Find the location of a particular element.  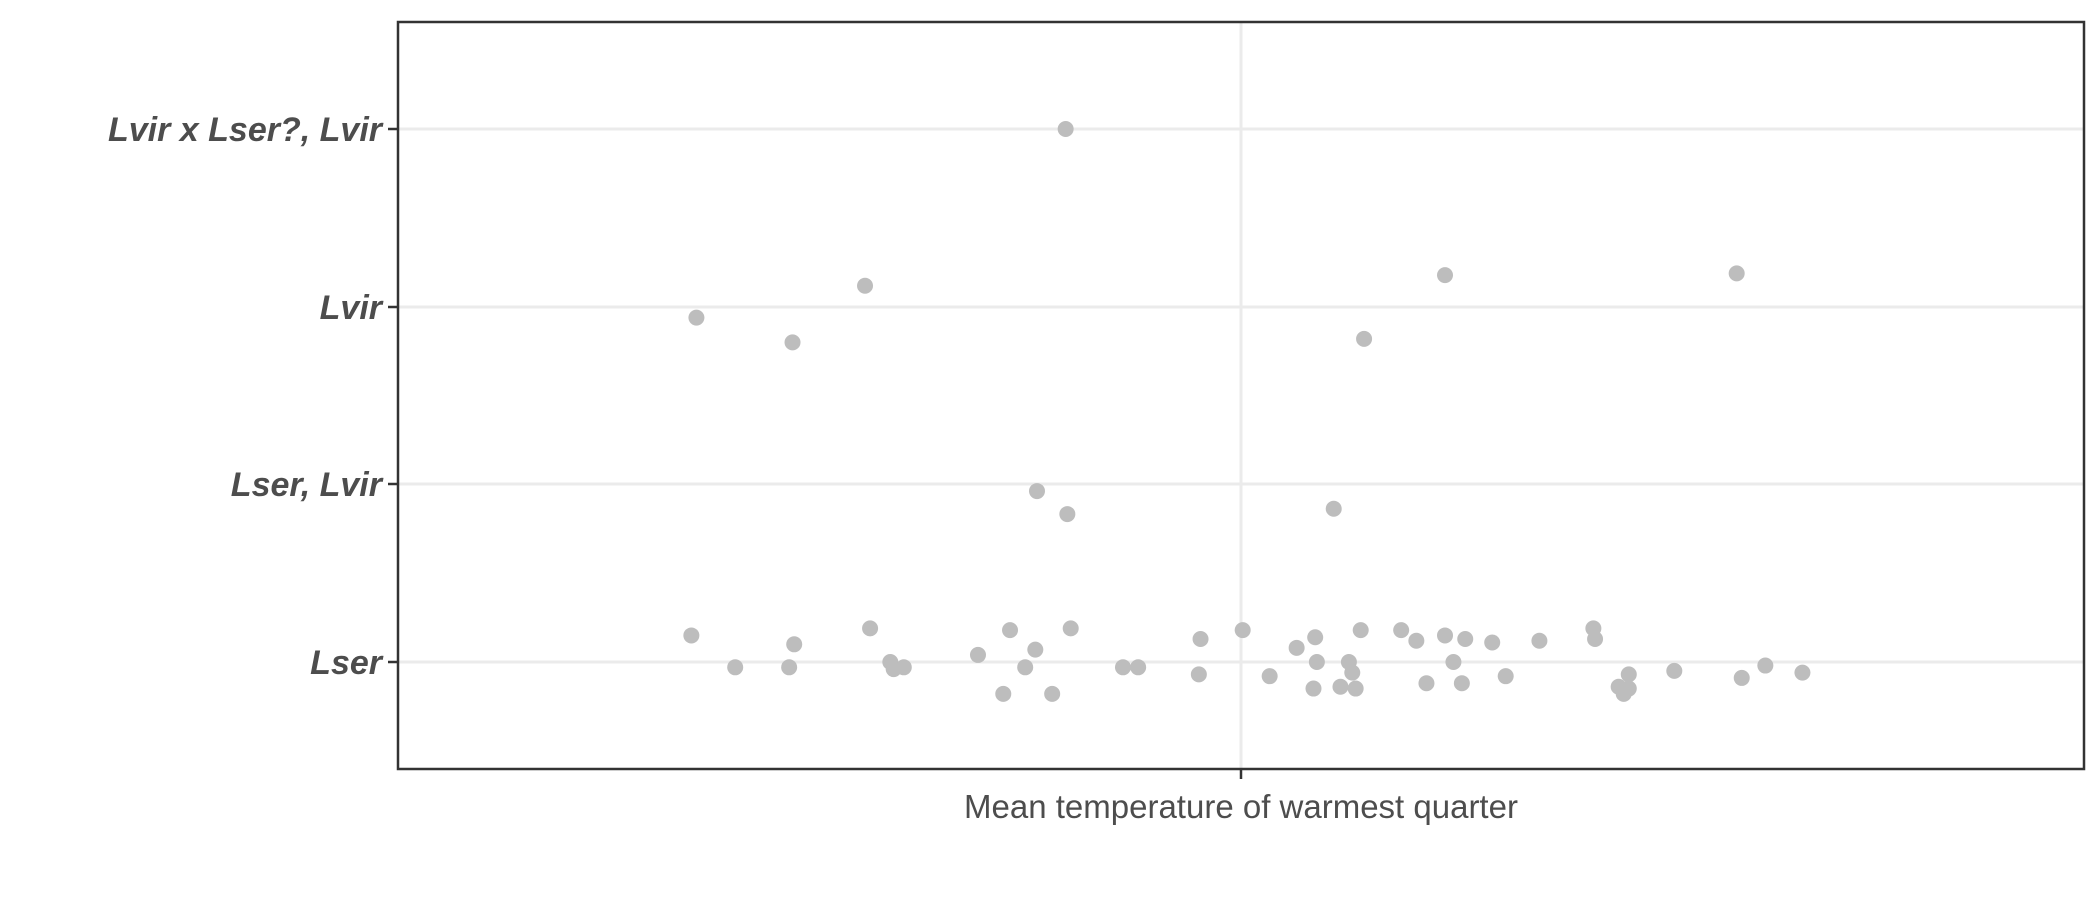

y-tick-label: Lser, Lvir is located at coordinates (307, 485).